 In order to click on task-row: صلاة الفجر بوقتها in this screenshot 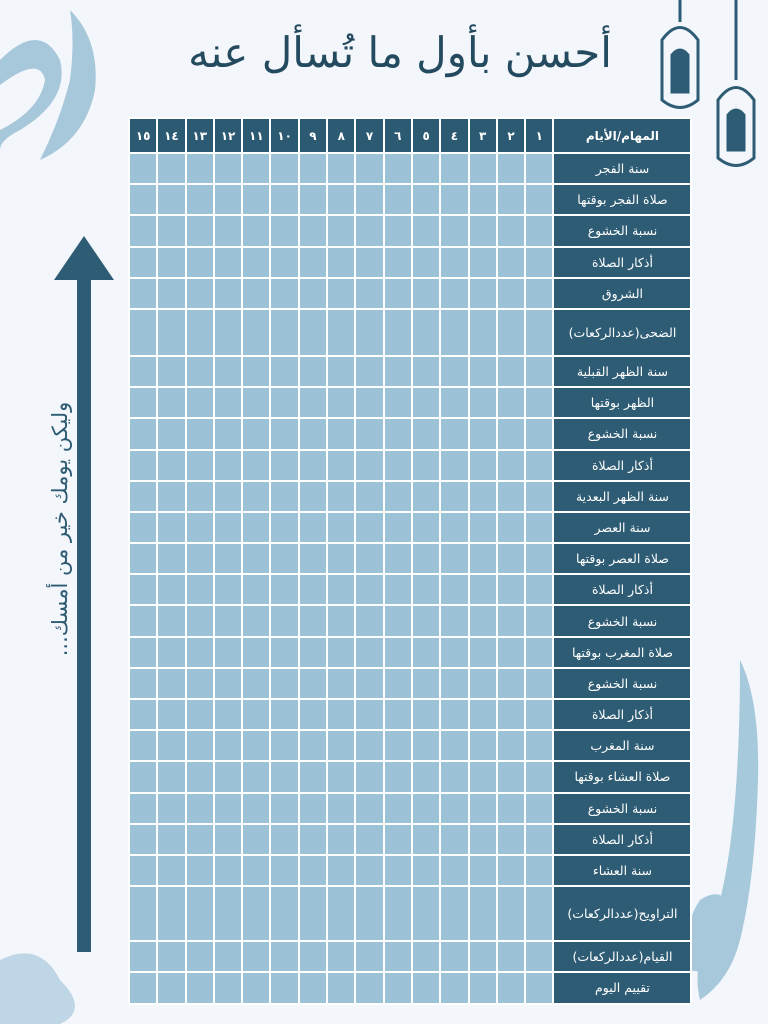, I will do `click(410, 200)`.